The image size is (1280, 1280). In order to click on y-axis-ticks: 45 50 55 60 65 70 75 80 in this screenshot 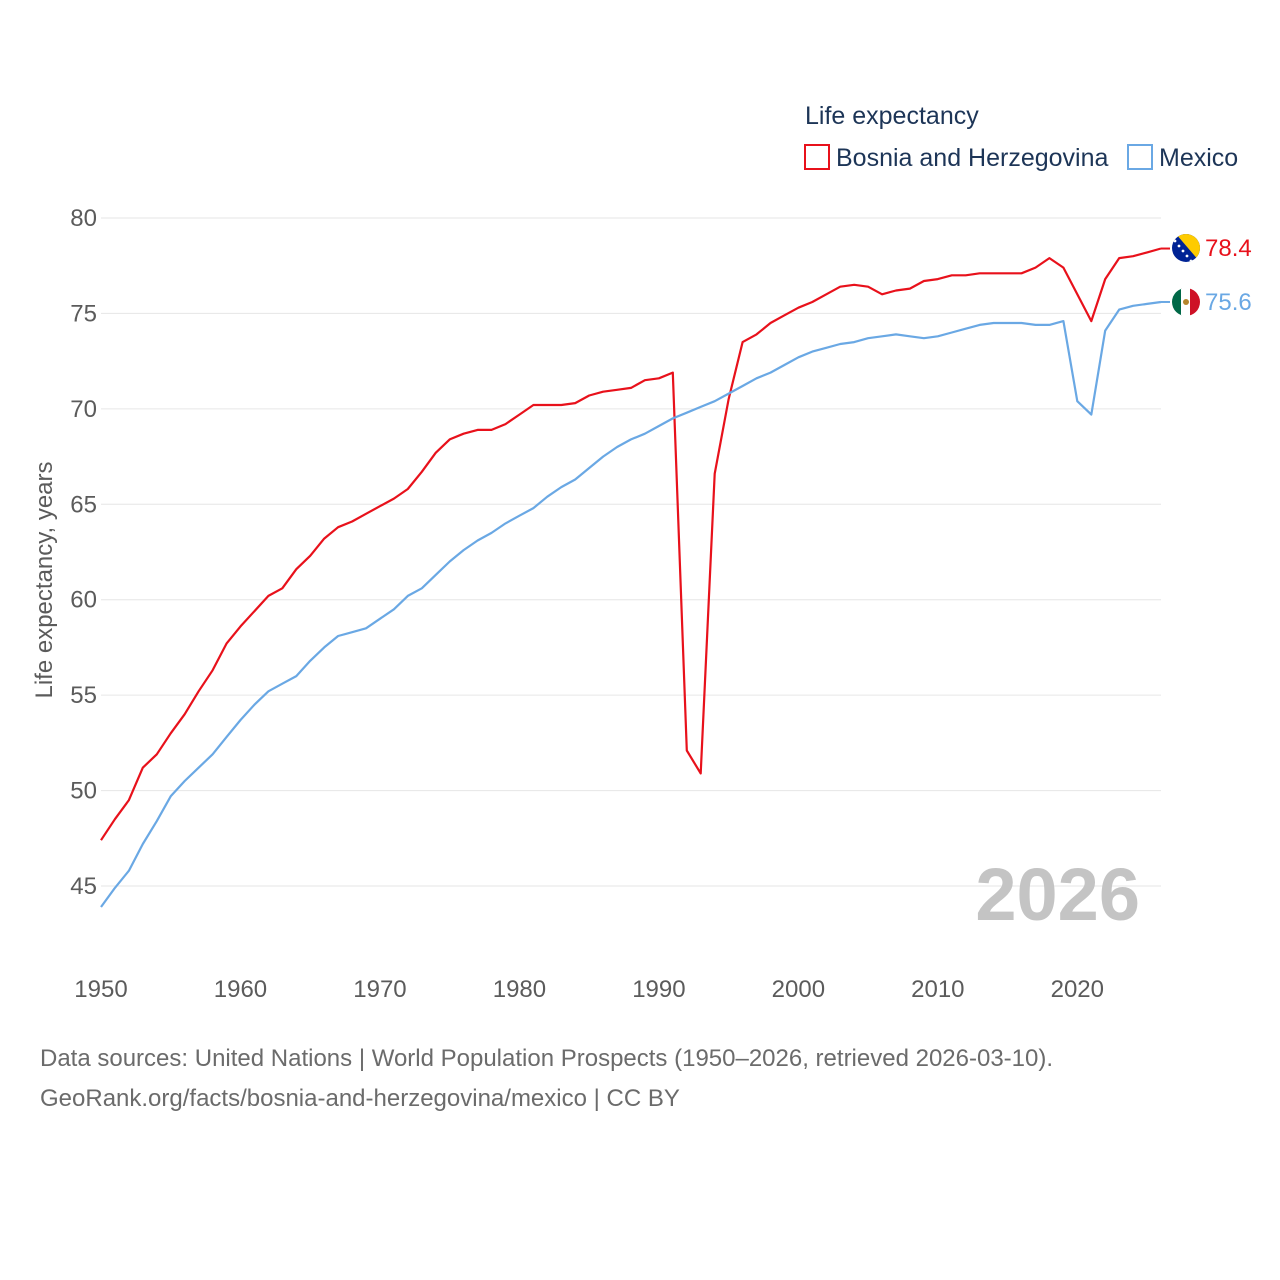, I will do `click(83, 552)`.